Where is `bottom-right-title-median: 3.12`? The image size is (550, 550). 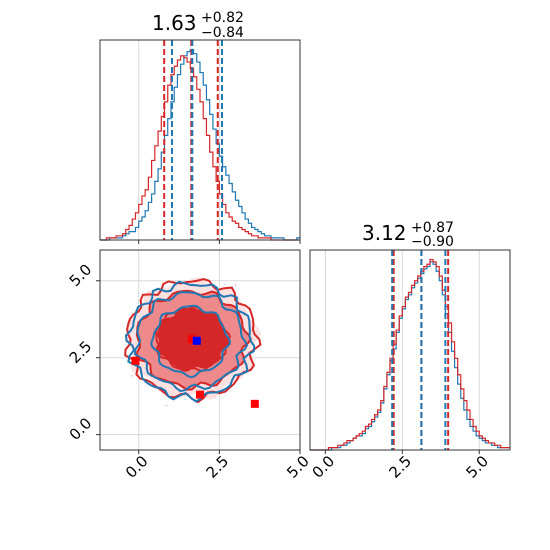
bottom-right-title-median: 3.12 is located at coordinates (384, 233).